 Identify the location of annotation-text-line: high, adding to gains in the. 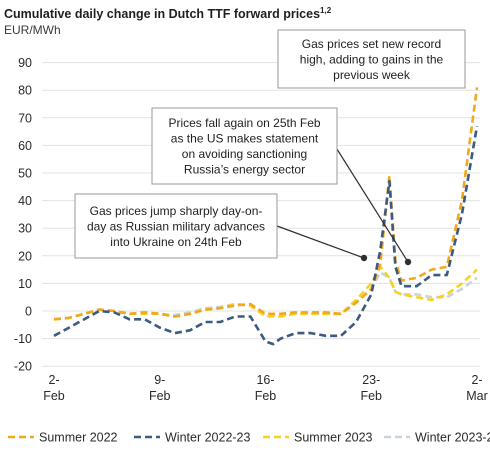
(372, 59).